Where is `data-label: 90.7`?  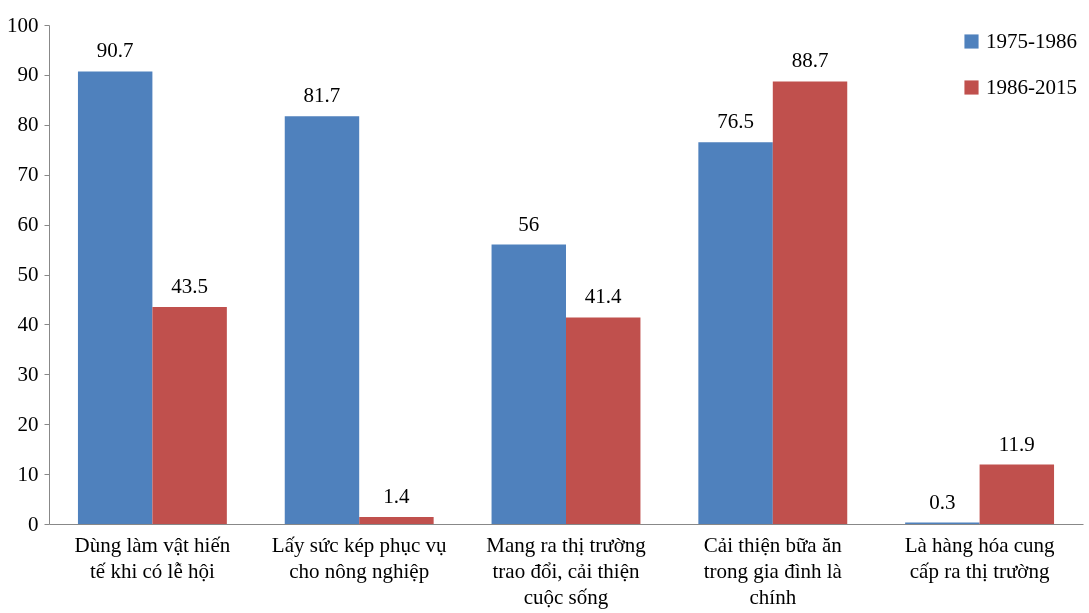 data-label: 90.7 is located at coordinates (115, 50).